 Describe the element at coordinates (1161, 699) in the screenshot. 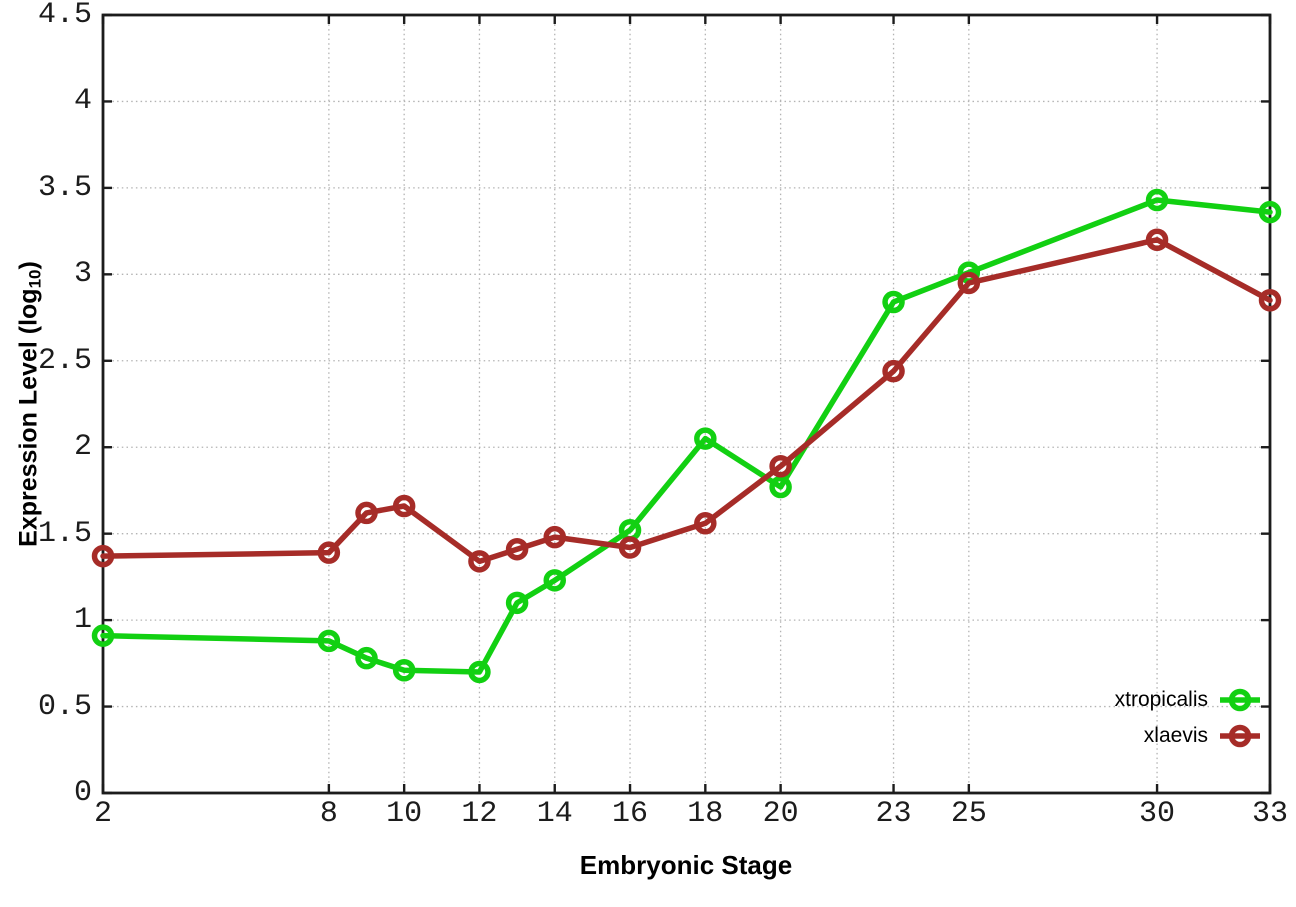

I see `legend-label-xtropicalis: xtropicalis` at that location.